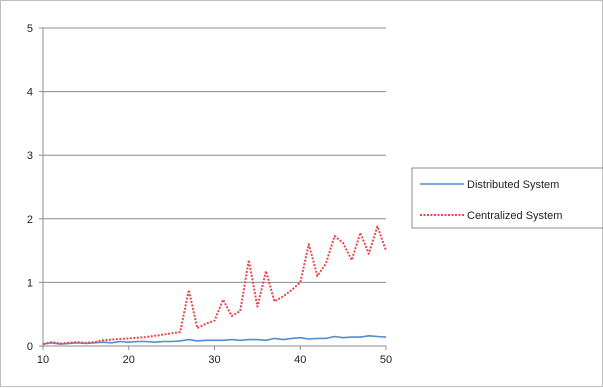 This screenshot has width=603, height=388. What do you see at coordinates (129, 360) in the screenshot?
I see `x-tick-label: 20` at bounding box center [129, 360].